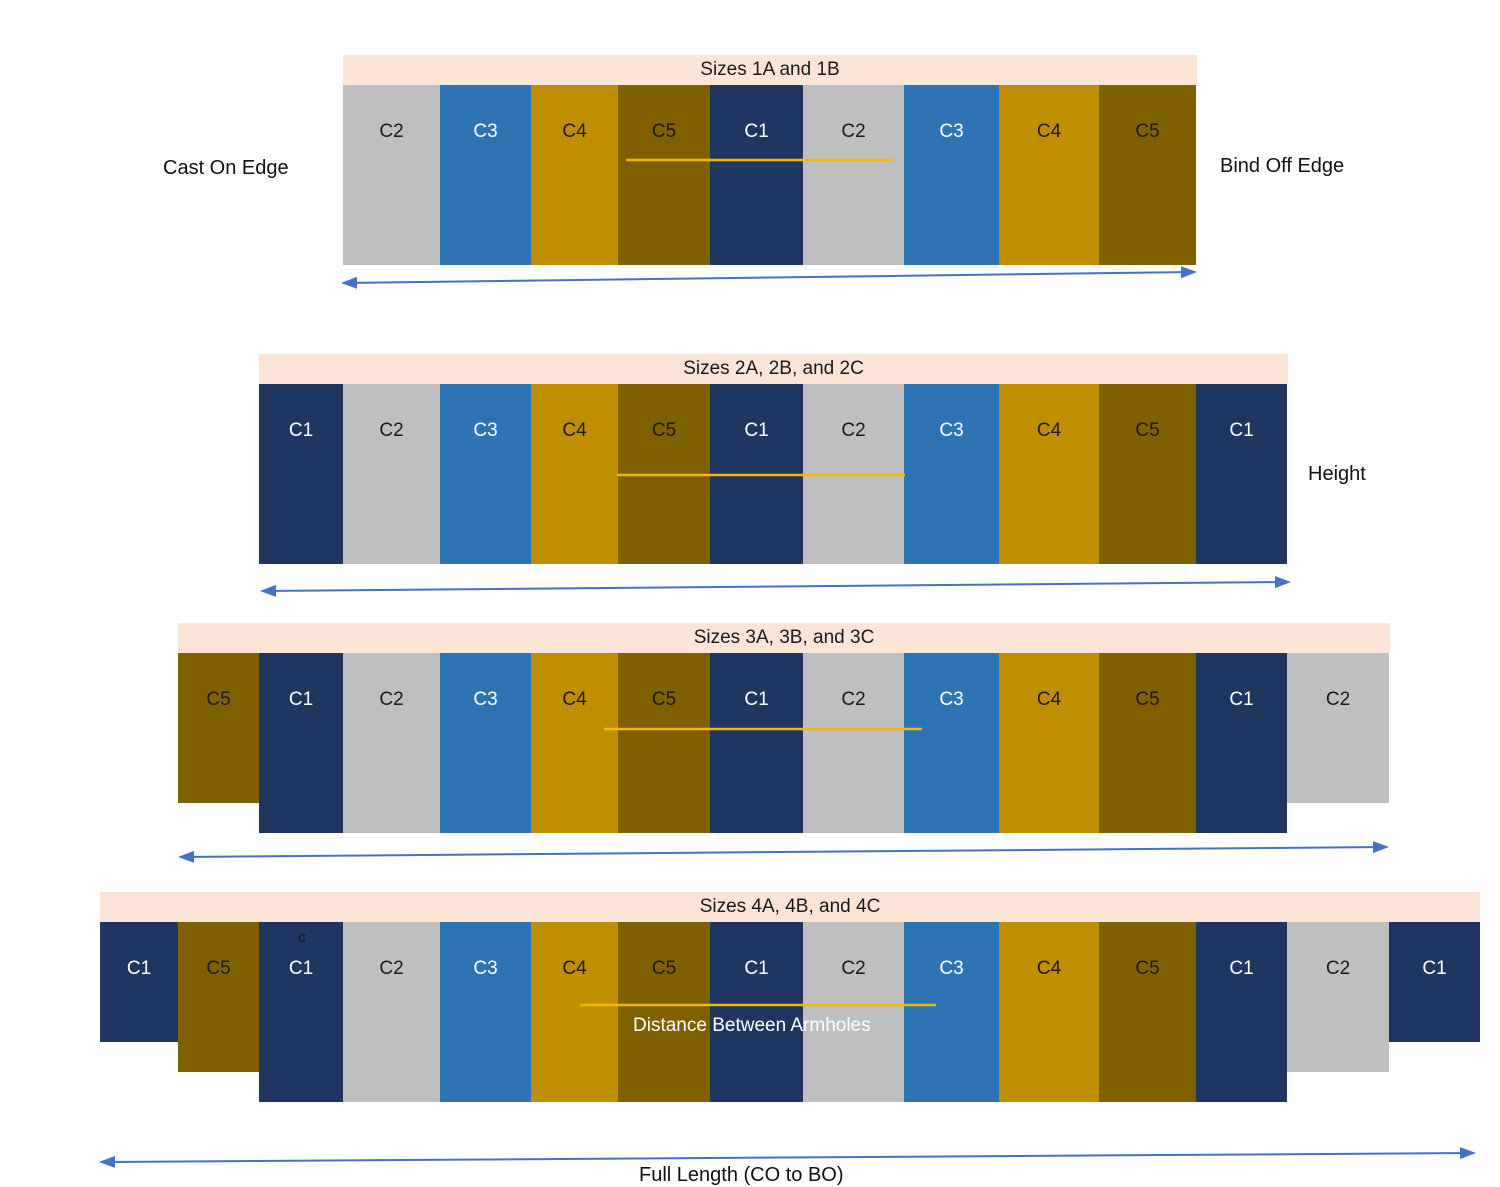  Describe the element at coordinates (752, 1025) in the screenshot. I see `distance-between-armholes-label: Distance Between Armholes` at that location.